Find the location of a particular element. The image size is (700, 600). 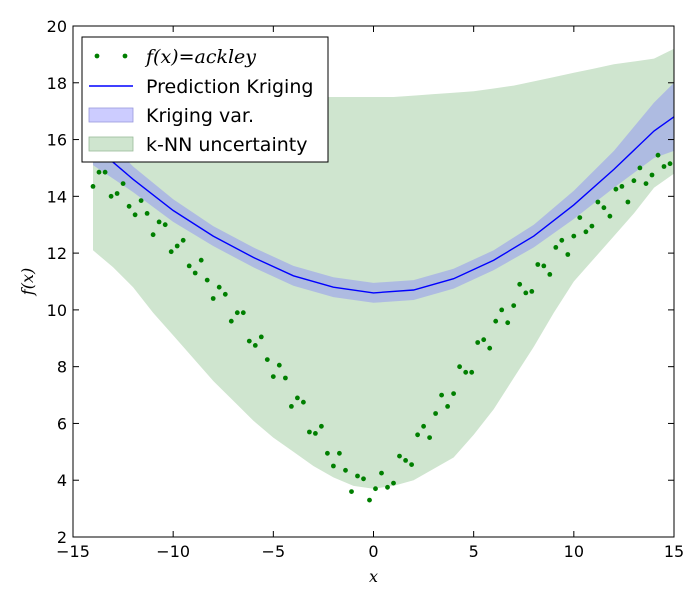

legend-label: f(x)=ackley is located at coordinates (200, 57).